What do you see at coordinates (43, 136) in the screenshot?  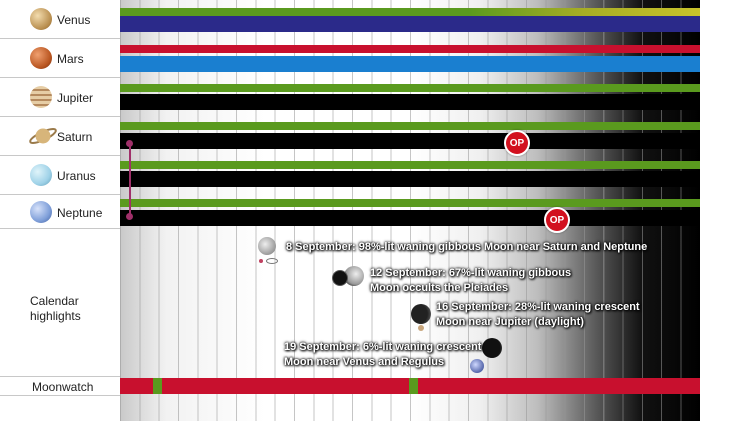 I see `saturn-icon` at bounding box center [43, 136].